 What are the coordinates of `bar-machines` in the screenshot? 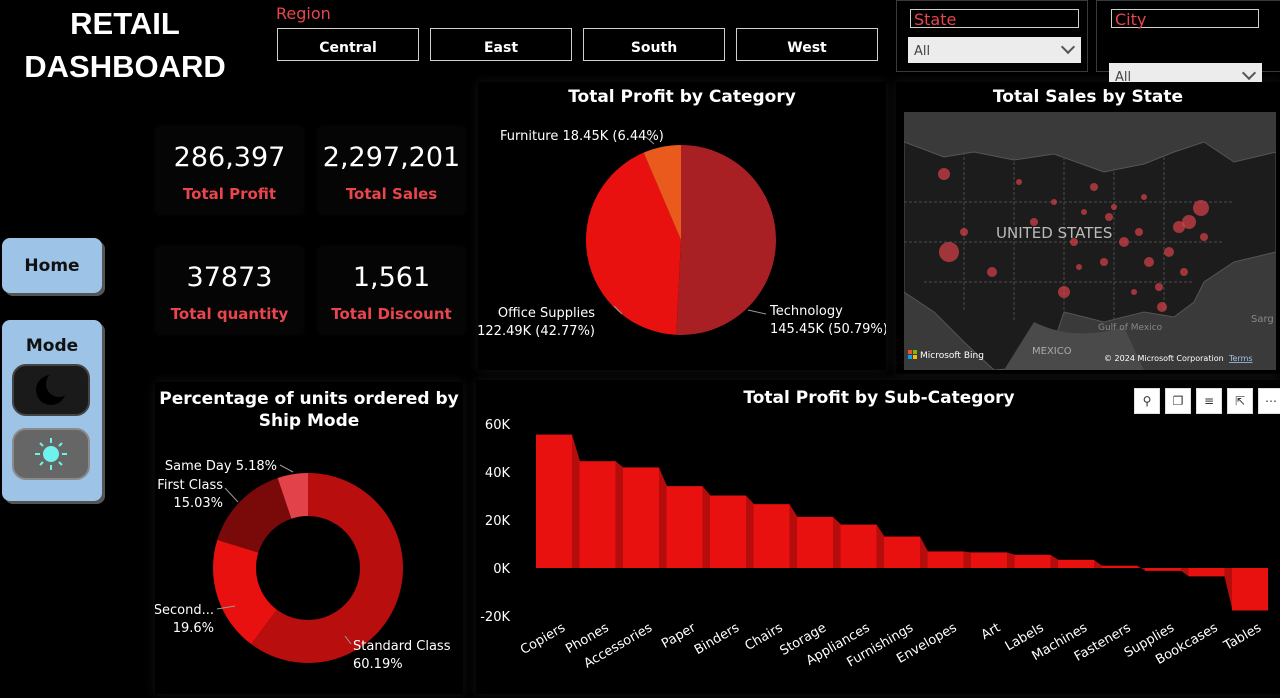 It's located at (1076, 563).